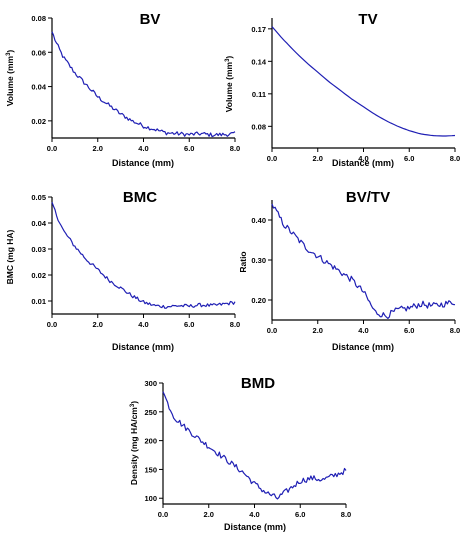  What do you see at coordinates (258, 383) in the screenshot?
I see `chart-title: BMD` at bounding box center [258, 383].